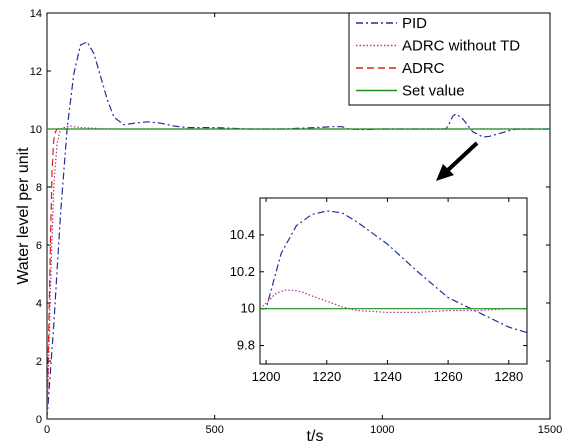 The width and height of the screenshot is (580, 448). I want to click on y-axis-label: Water level per unit, so click(23, 216).